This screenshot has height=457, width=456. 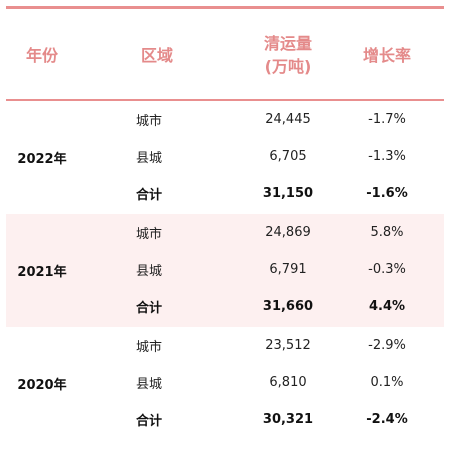 I want to click on growth-cell: -2.4%, so click(x=387, y=419).